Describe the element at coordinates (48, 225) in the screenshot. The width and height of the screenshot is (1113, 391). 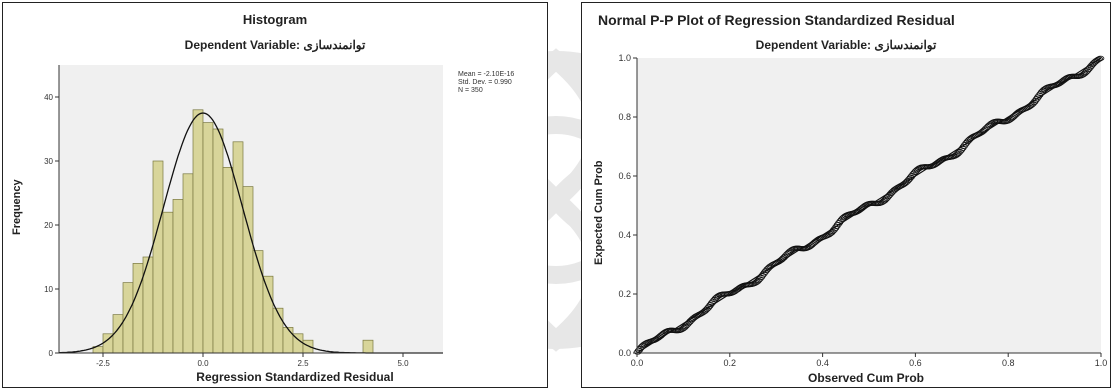
I see `histogram-y-tick-label: 20` at that location.